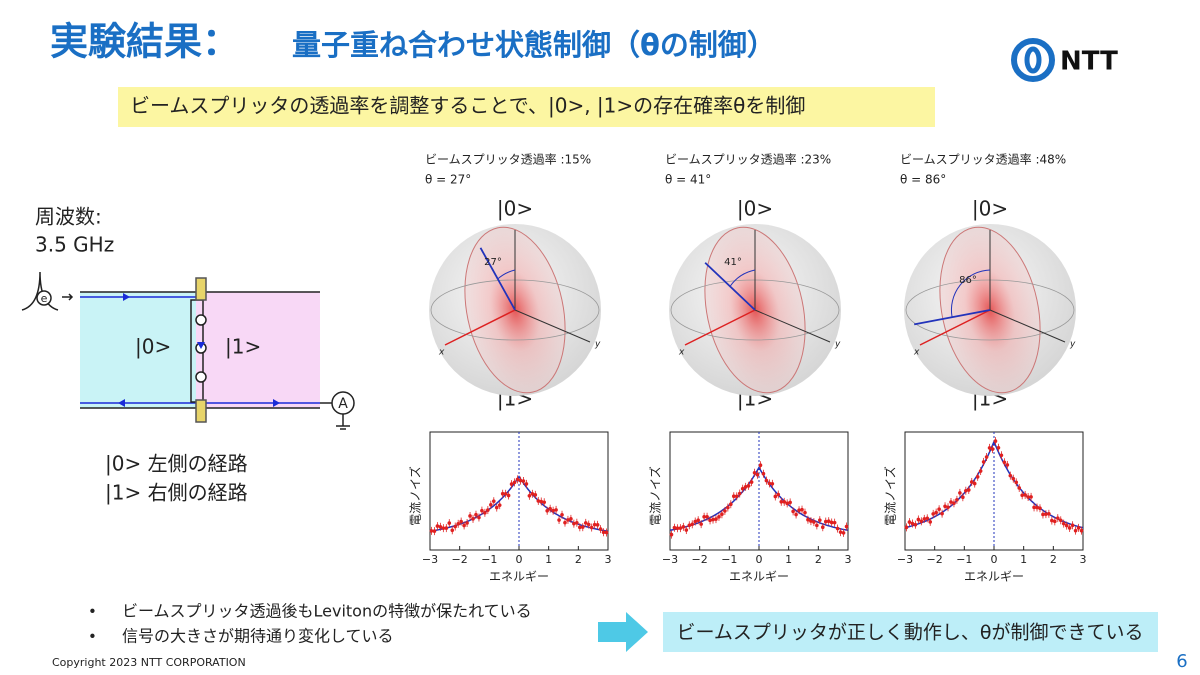 The image size is (1200, 675). I want to click on conclusion-box, so click(910, 632).